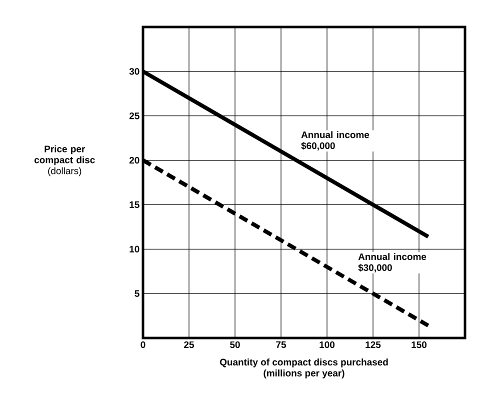 The image size is (480, 404). What do you see at coordinates (327, 344) in the screenshot?
I see `x-tick-label: 100` at bounding box center [327, 344].